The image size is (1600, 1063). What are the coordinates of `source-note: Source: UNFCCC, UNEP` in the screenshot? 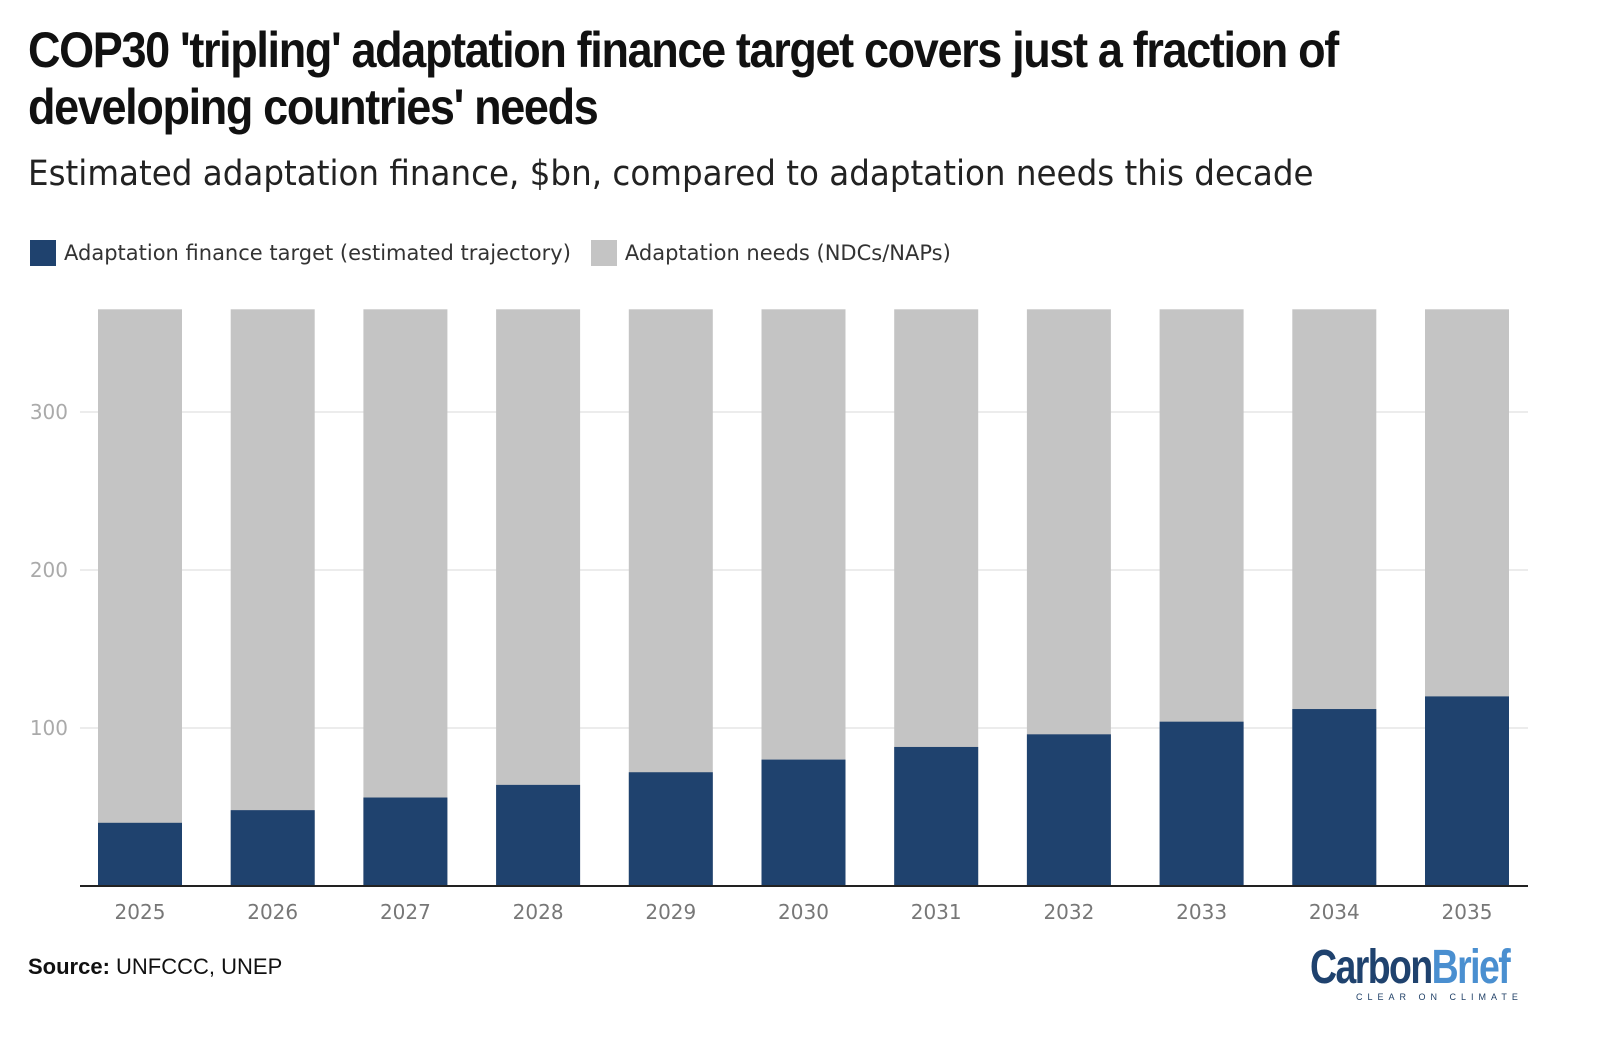 It's located at (155, 967).